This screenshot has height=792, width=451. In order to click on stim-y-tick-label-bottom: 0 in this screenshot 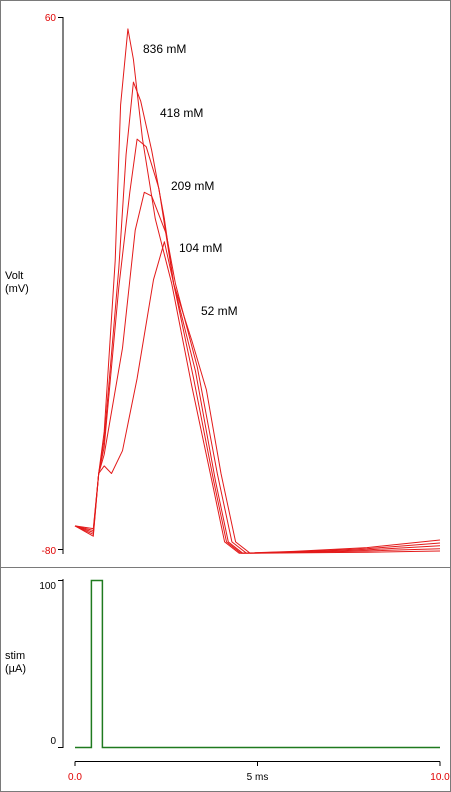, I will do `click(53, 741)`.